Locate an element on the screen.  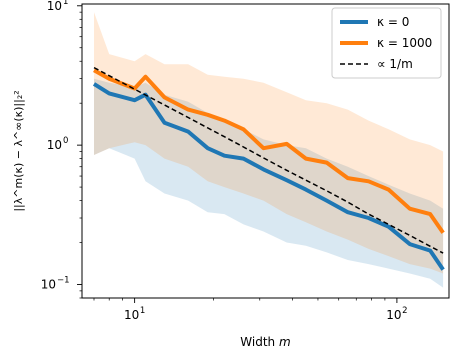
y-tick-label-exponent: 0 is located at coordinates (65, 141).